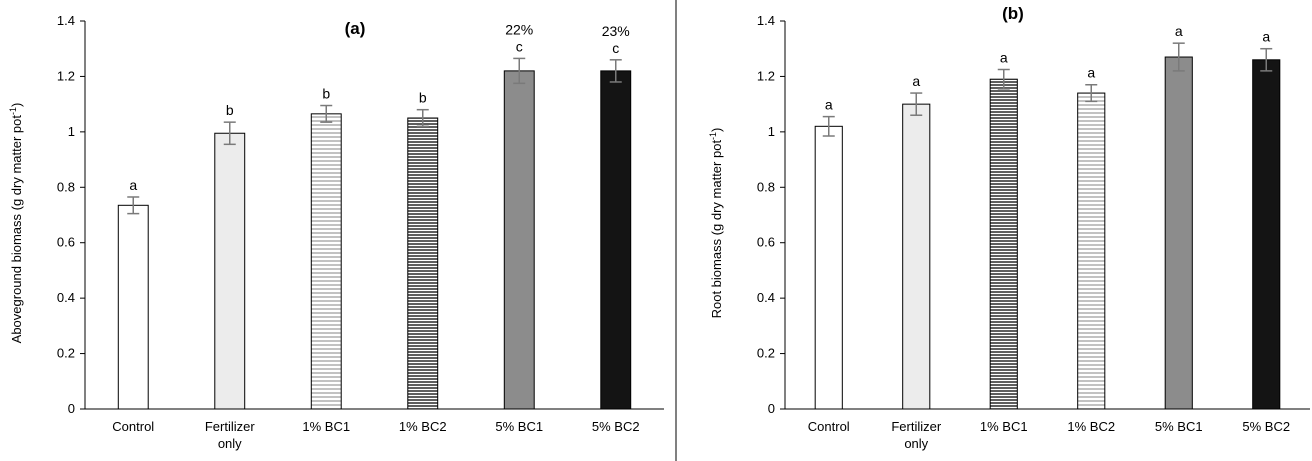 The height and width of the screenshot is (461, 1312). Describe the element at coordinates (616, 31) in the screenshot. I see `percent-label: 23%` at that location.